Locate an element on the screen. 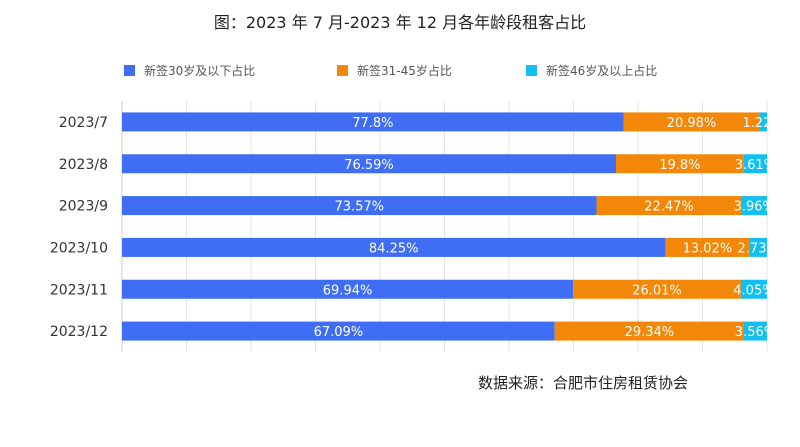  data-label-age-46-above: 3.96% is located at coordinates (754, 207).